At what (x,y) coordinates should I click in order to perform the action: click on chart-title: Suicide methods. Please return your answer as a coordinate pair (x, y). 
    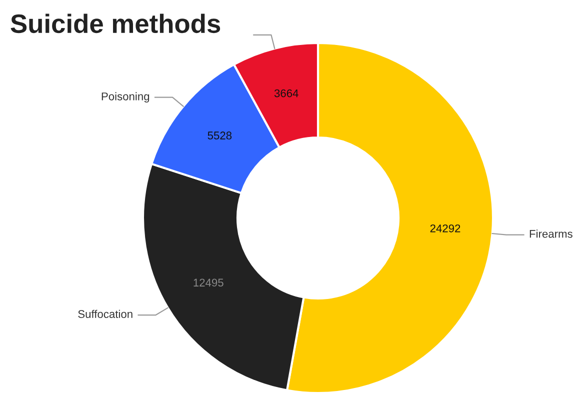
    Looking at the image, I should click on (115, 24).